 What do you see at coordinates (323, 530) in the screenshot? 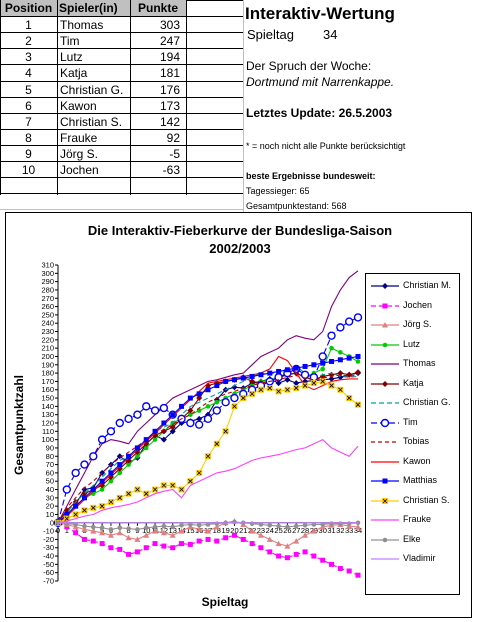
I see `x-tick-label: 30` at bounding box center [323, 530].